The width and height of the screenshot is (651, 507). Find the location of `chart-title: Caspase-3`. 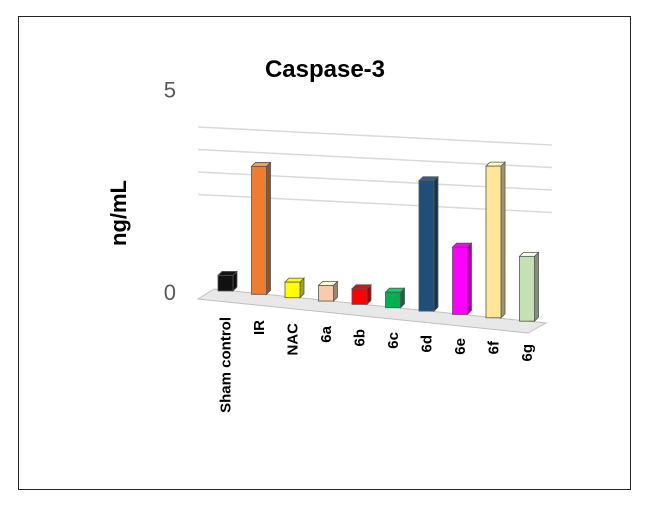

chart-title: Caspase-3 is located at coordinates (325, 69).